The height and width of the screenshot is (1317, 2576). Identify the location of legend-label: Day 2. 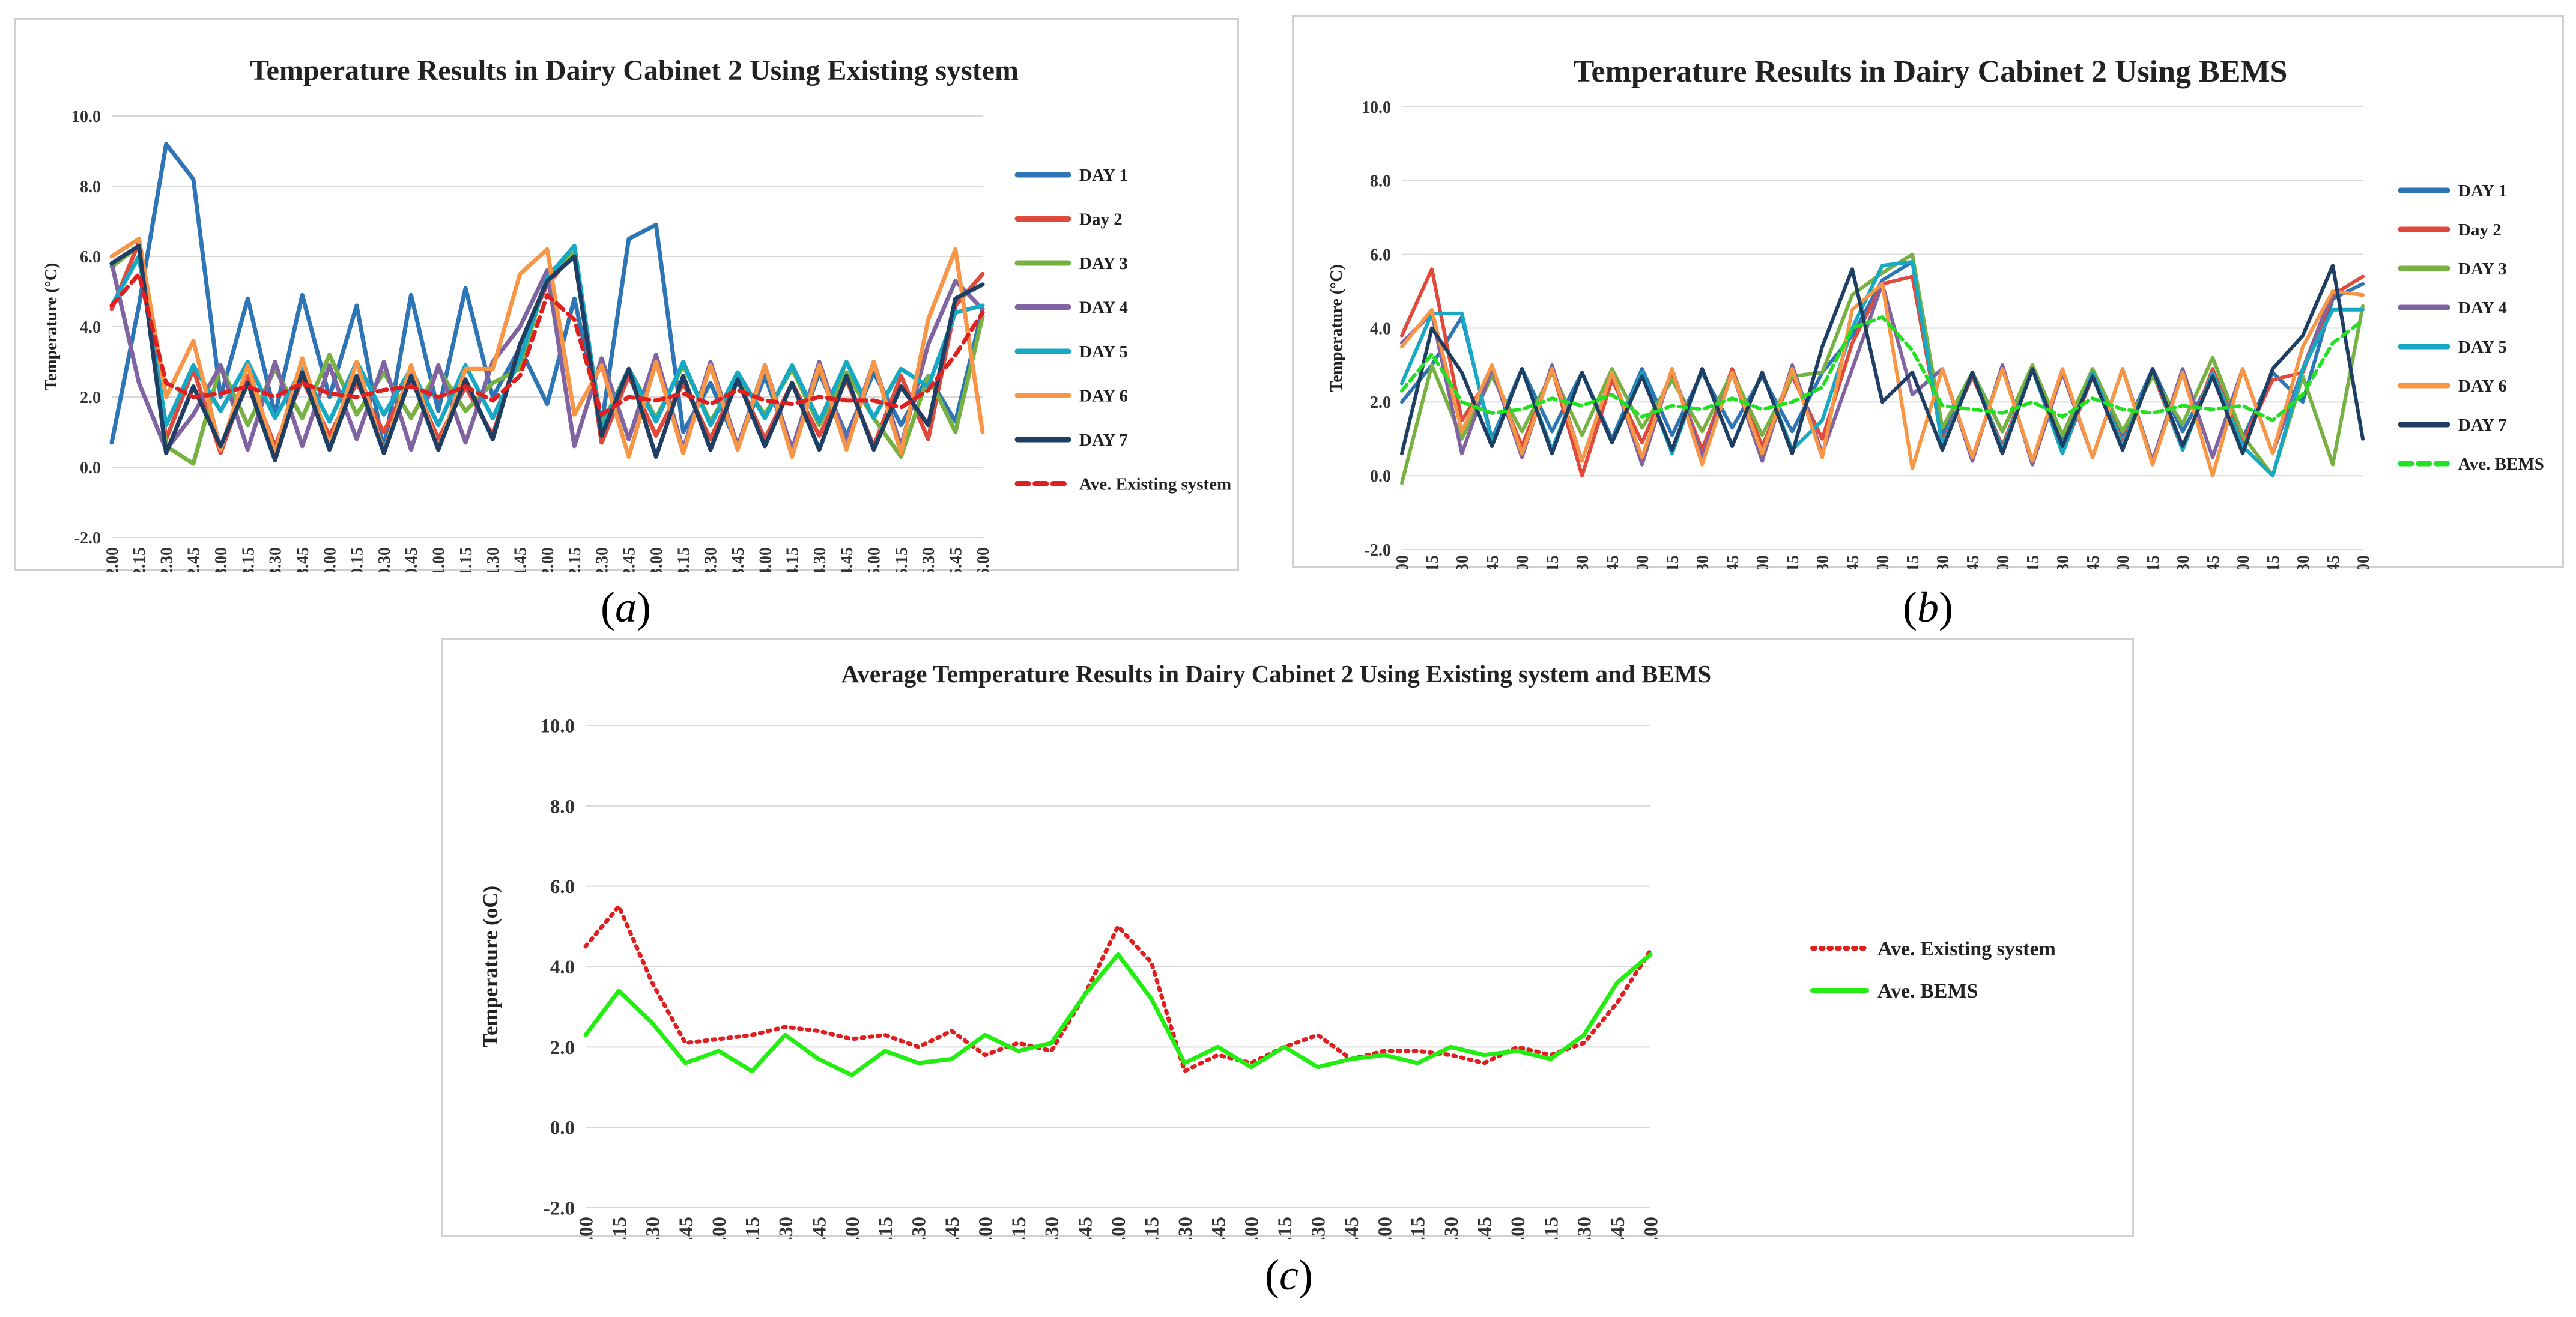
(1101, 219).